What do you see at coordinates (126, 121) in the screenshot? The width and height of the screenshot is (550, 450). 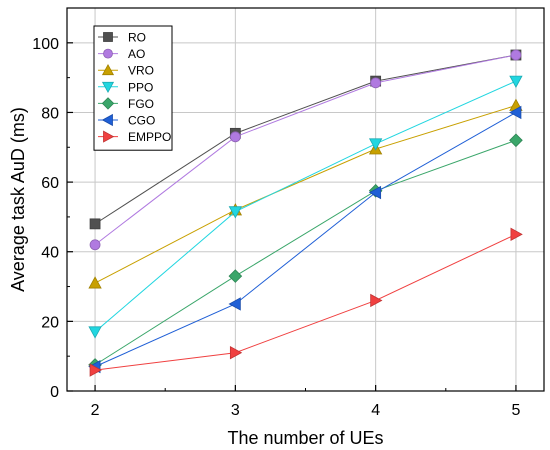 I see `legend-item: CGO` at bounding box center [126, 121].